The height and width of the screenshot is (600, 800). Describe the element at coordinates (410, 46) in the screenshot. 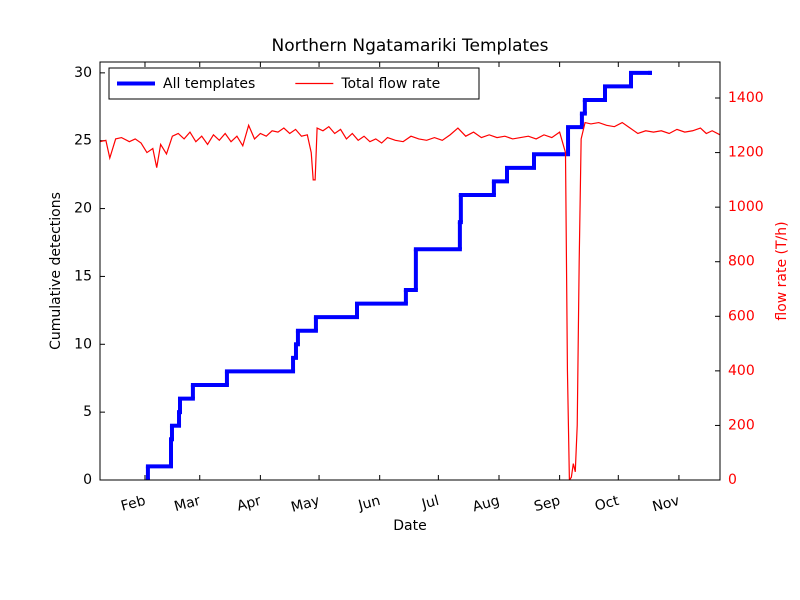

I see `chart-title: Northern Ngatamariki Templates` at that location.